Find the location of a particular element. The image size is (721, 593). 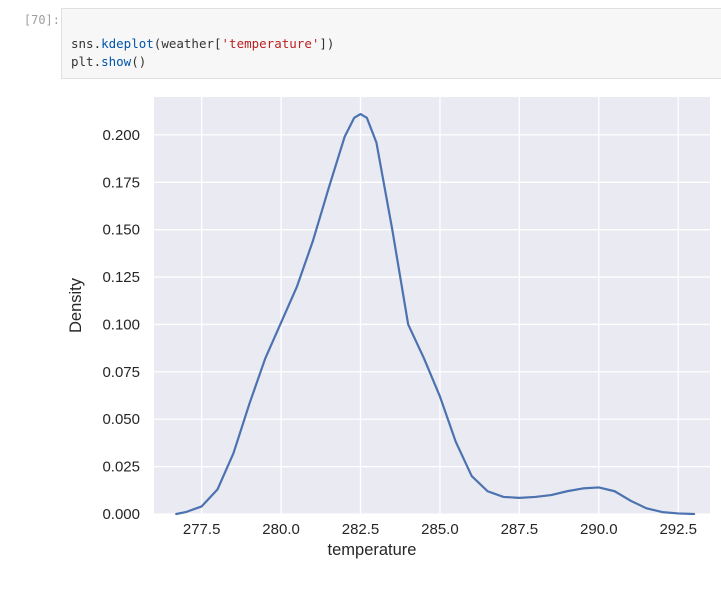

x-axis-label: temperature is located at coordinates (372, 550).